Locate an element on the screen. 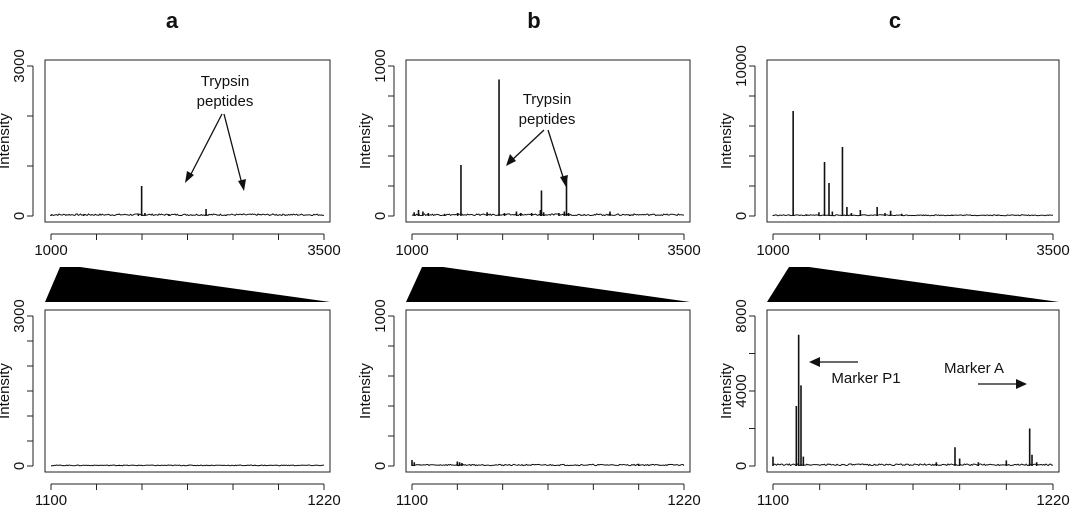 The height and width of the screenshot is (513, 1079). chart-c-top: 0 10000 Intensity 1000 3500 is located at coordinates (894, 152).